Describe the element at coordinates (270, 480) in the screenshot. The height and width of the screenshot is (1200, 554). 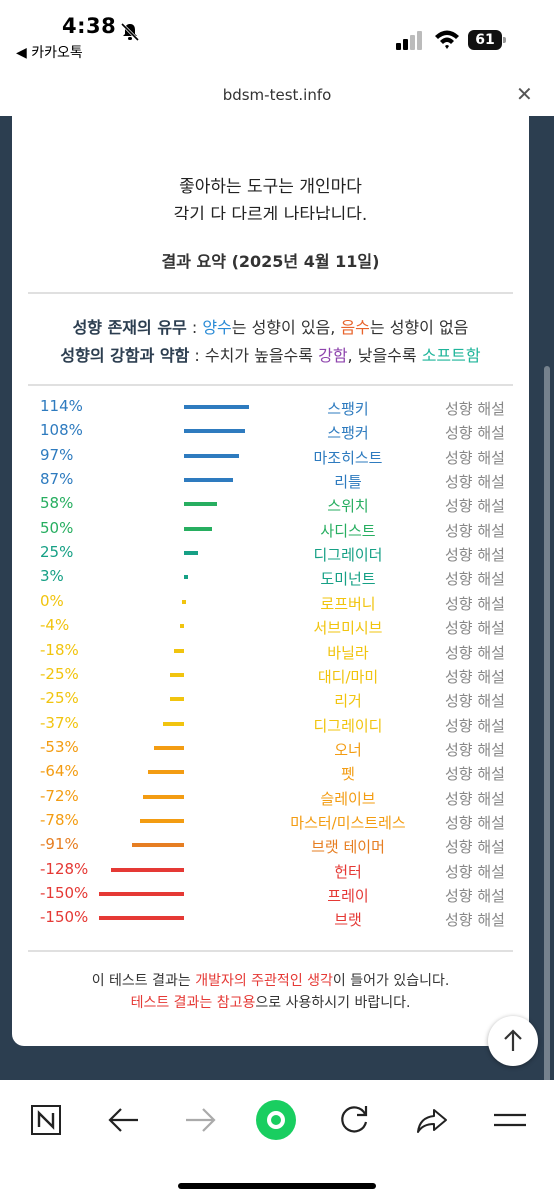
I see `result-row: 87% 리틀 성향 해설` at that location.